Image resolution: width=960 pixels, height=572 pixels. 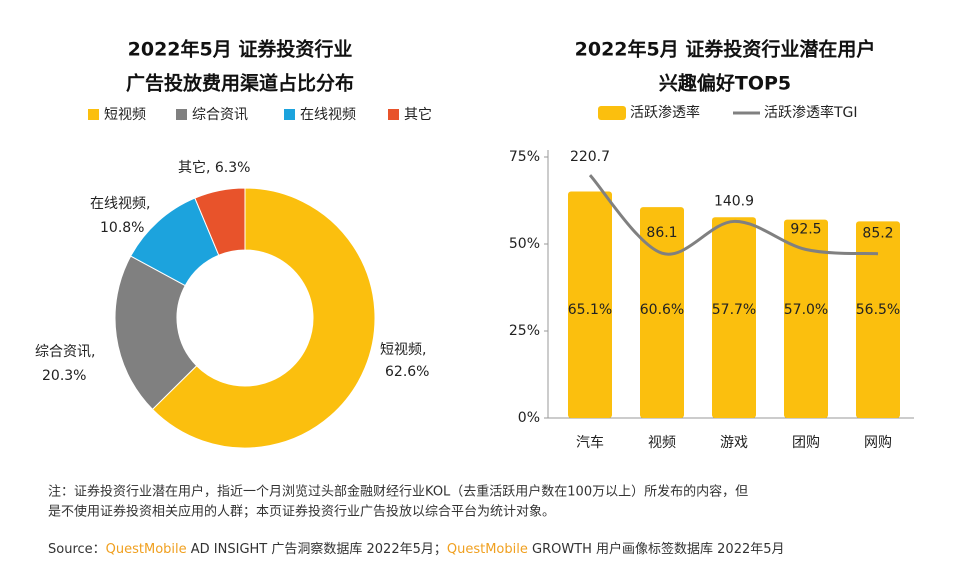 What do you see at coordinates (125, 115) in the screenshot?
I see `legend-label: 短视频` at bounding box center [125, 115].